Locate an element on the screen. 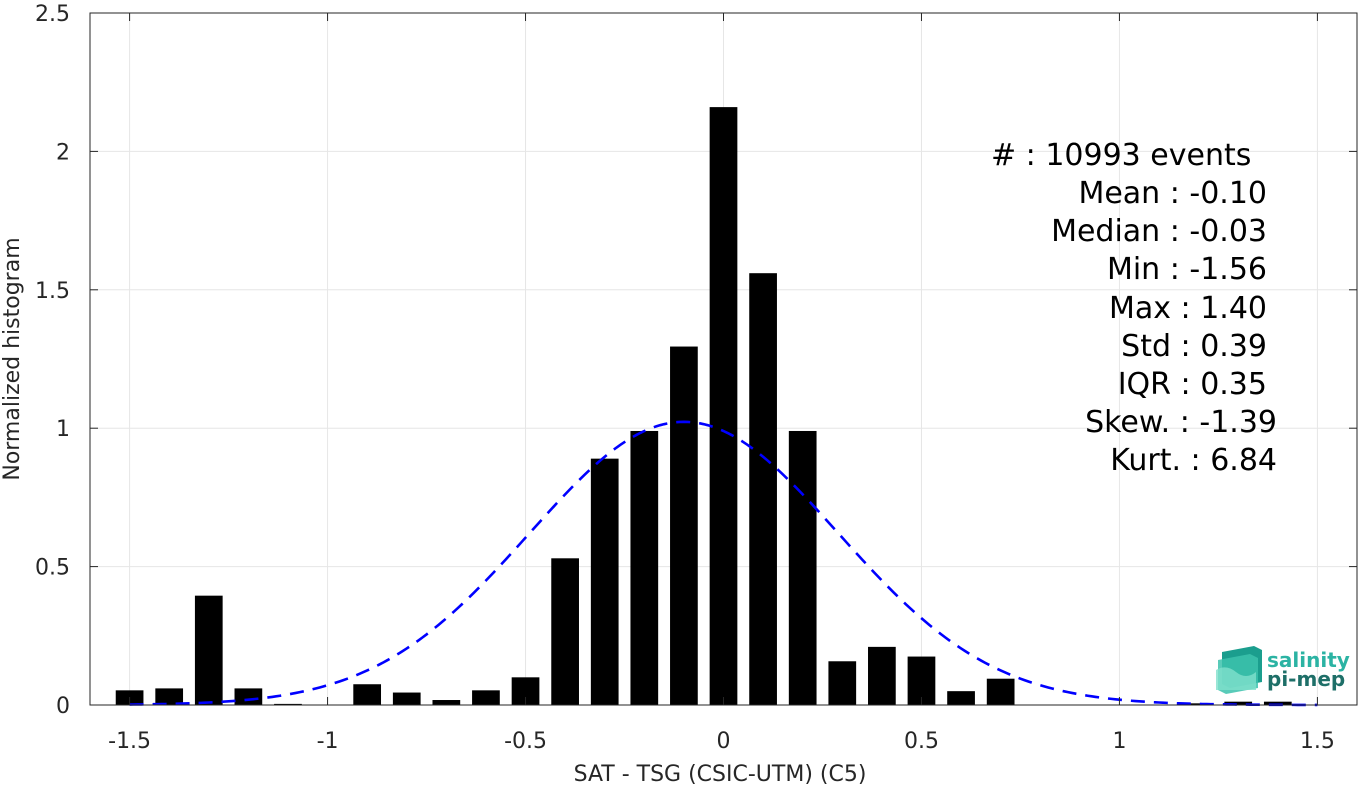 The image size is (1367, 785). x-tick-label: -0.5 is located at coordinates (525, 741).